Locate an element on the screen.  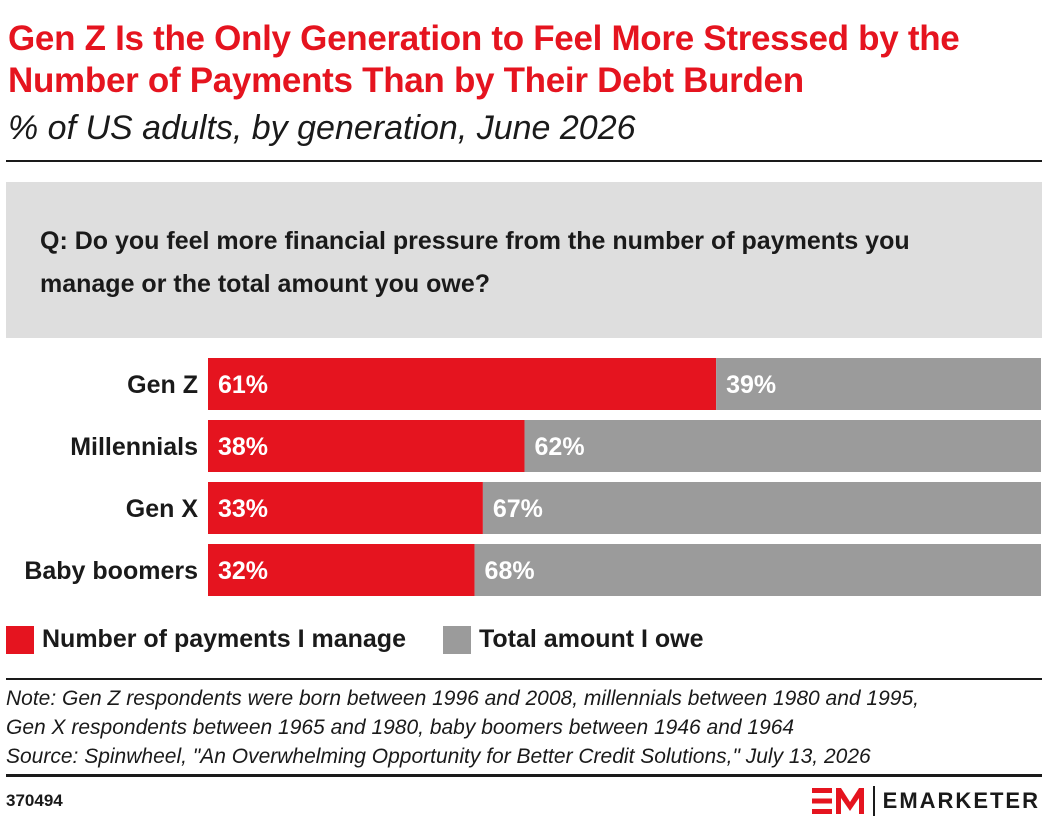
data-label-gen-x-series-0: 33% is located at coordinates (243, 509).